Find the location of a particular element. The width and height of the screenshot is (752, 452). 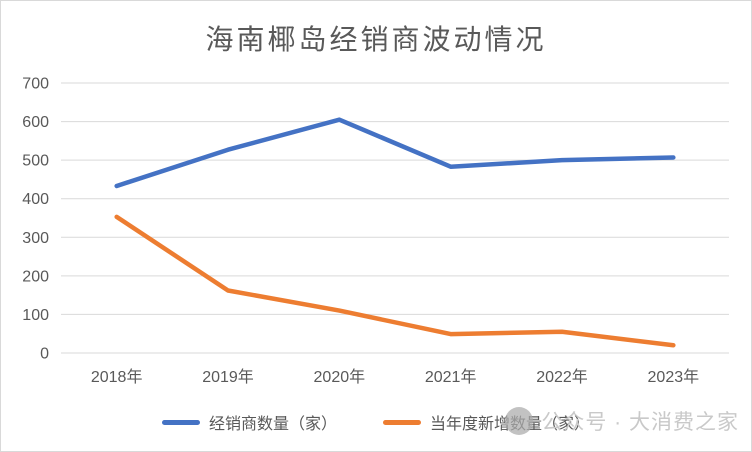

x-axis-tick-label: 2019年 is located at coordinates (228, 377).